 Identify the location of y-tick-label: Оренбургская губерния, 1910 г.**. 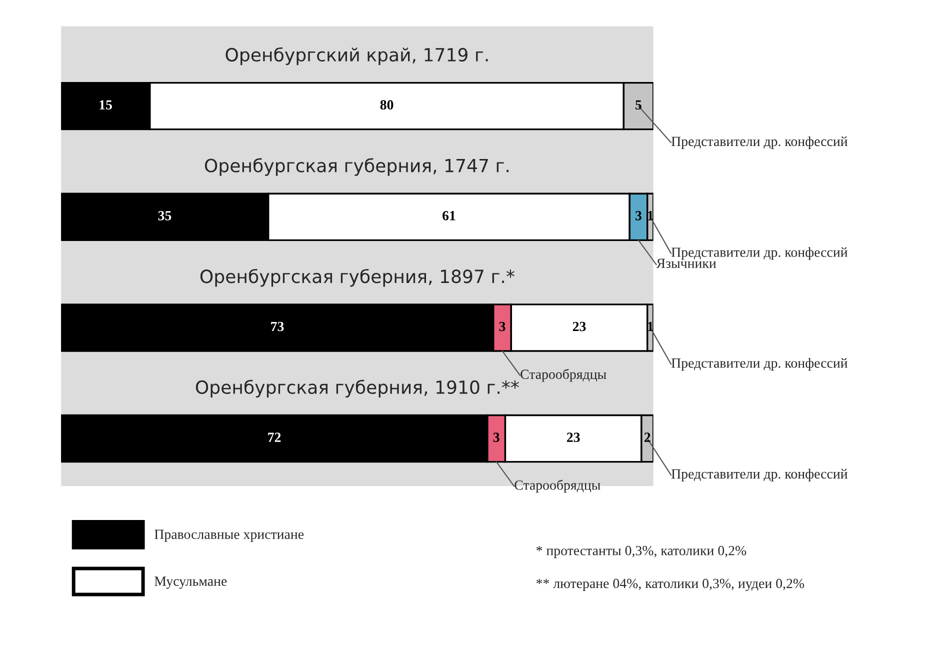
(357, 389).